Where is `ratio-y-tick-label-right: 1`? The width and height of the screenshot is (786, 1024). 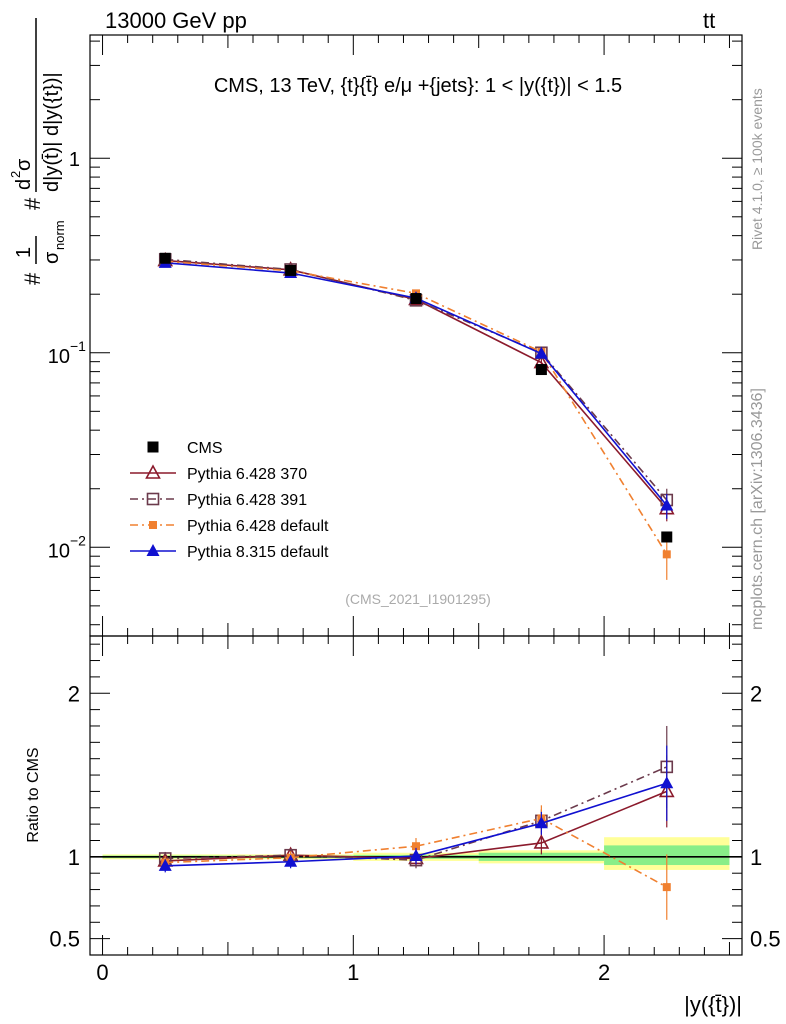
ratio-y-tick-label-right: 1 is located at coordinates (756, 857).